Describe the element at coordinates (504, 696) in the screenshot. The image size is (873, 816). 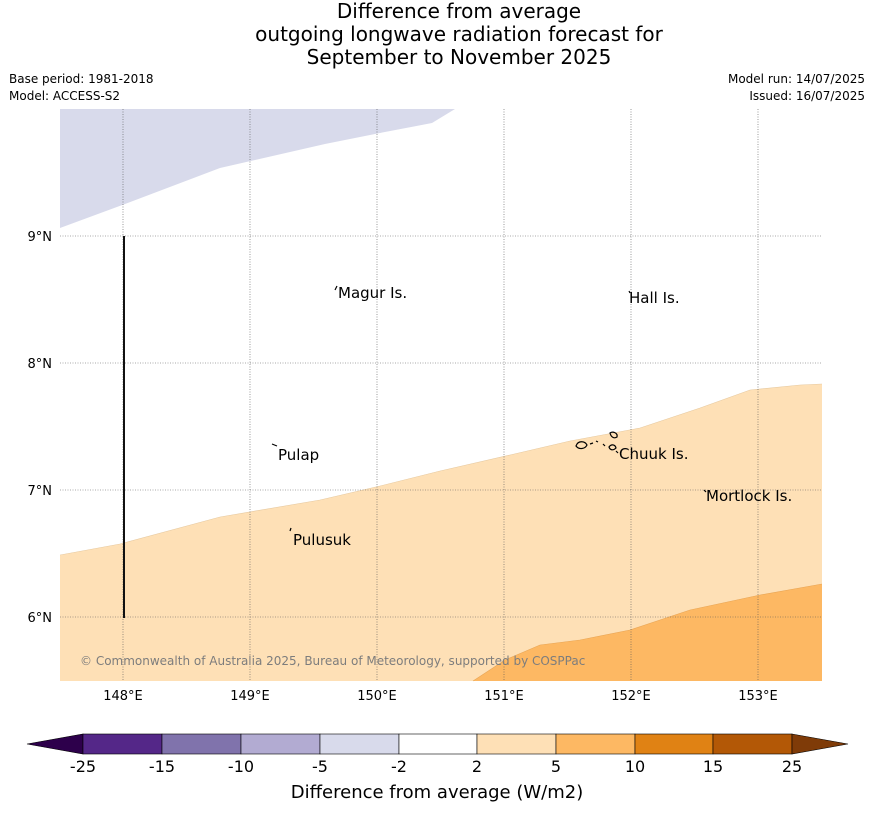
I see `lon-tick-151e: 151°E` at that location.